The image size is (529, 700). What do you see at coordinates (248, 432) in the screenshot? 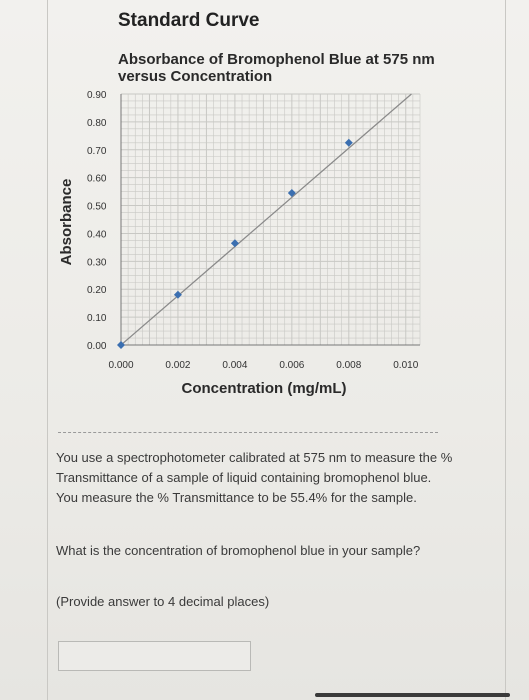
I see `section-divider` at bounding box center [248, 432].